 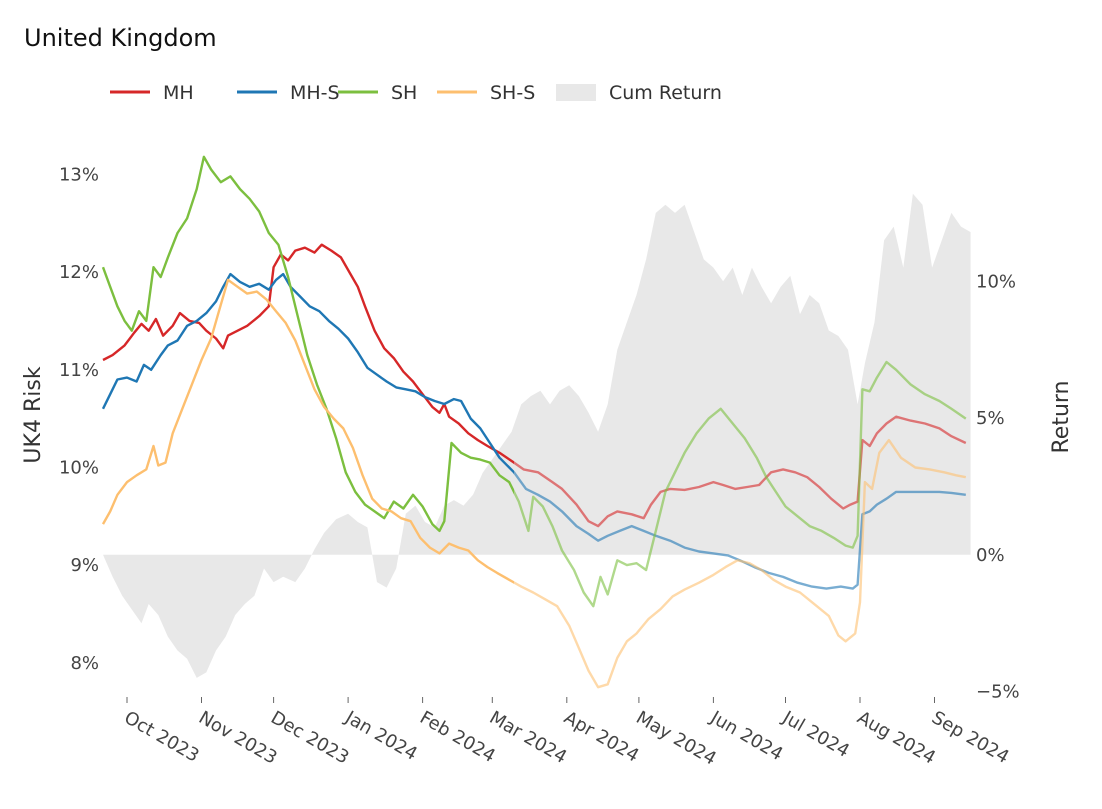 I want to click on x-tick-label: Dec 2023, so click(x=309, y=737).